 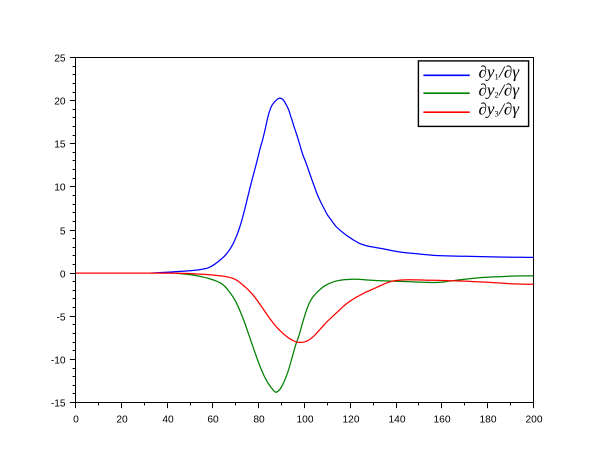 I want to click on svg-text: -10, so click(x=58, y=361).